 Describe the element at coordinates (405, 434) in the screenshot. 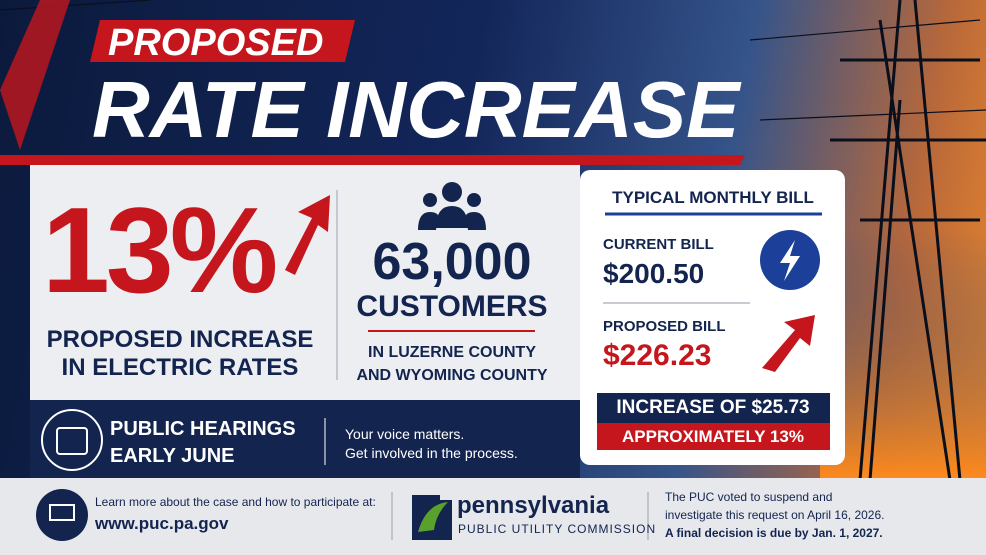

I see `hearings-note: Your voice matters.` at that location.